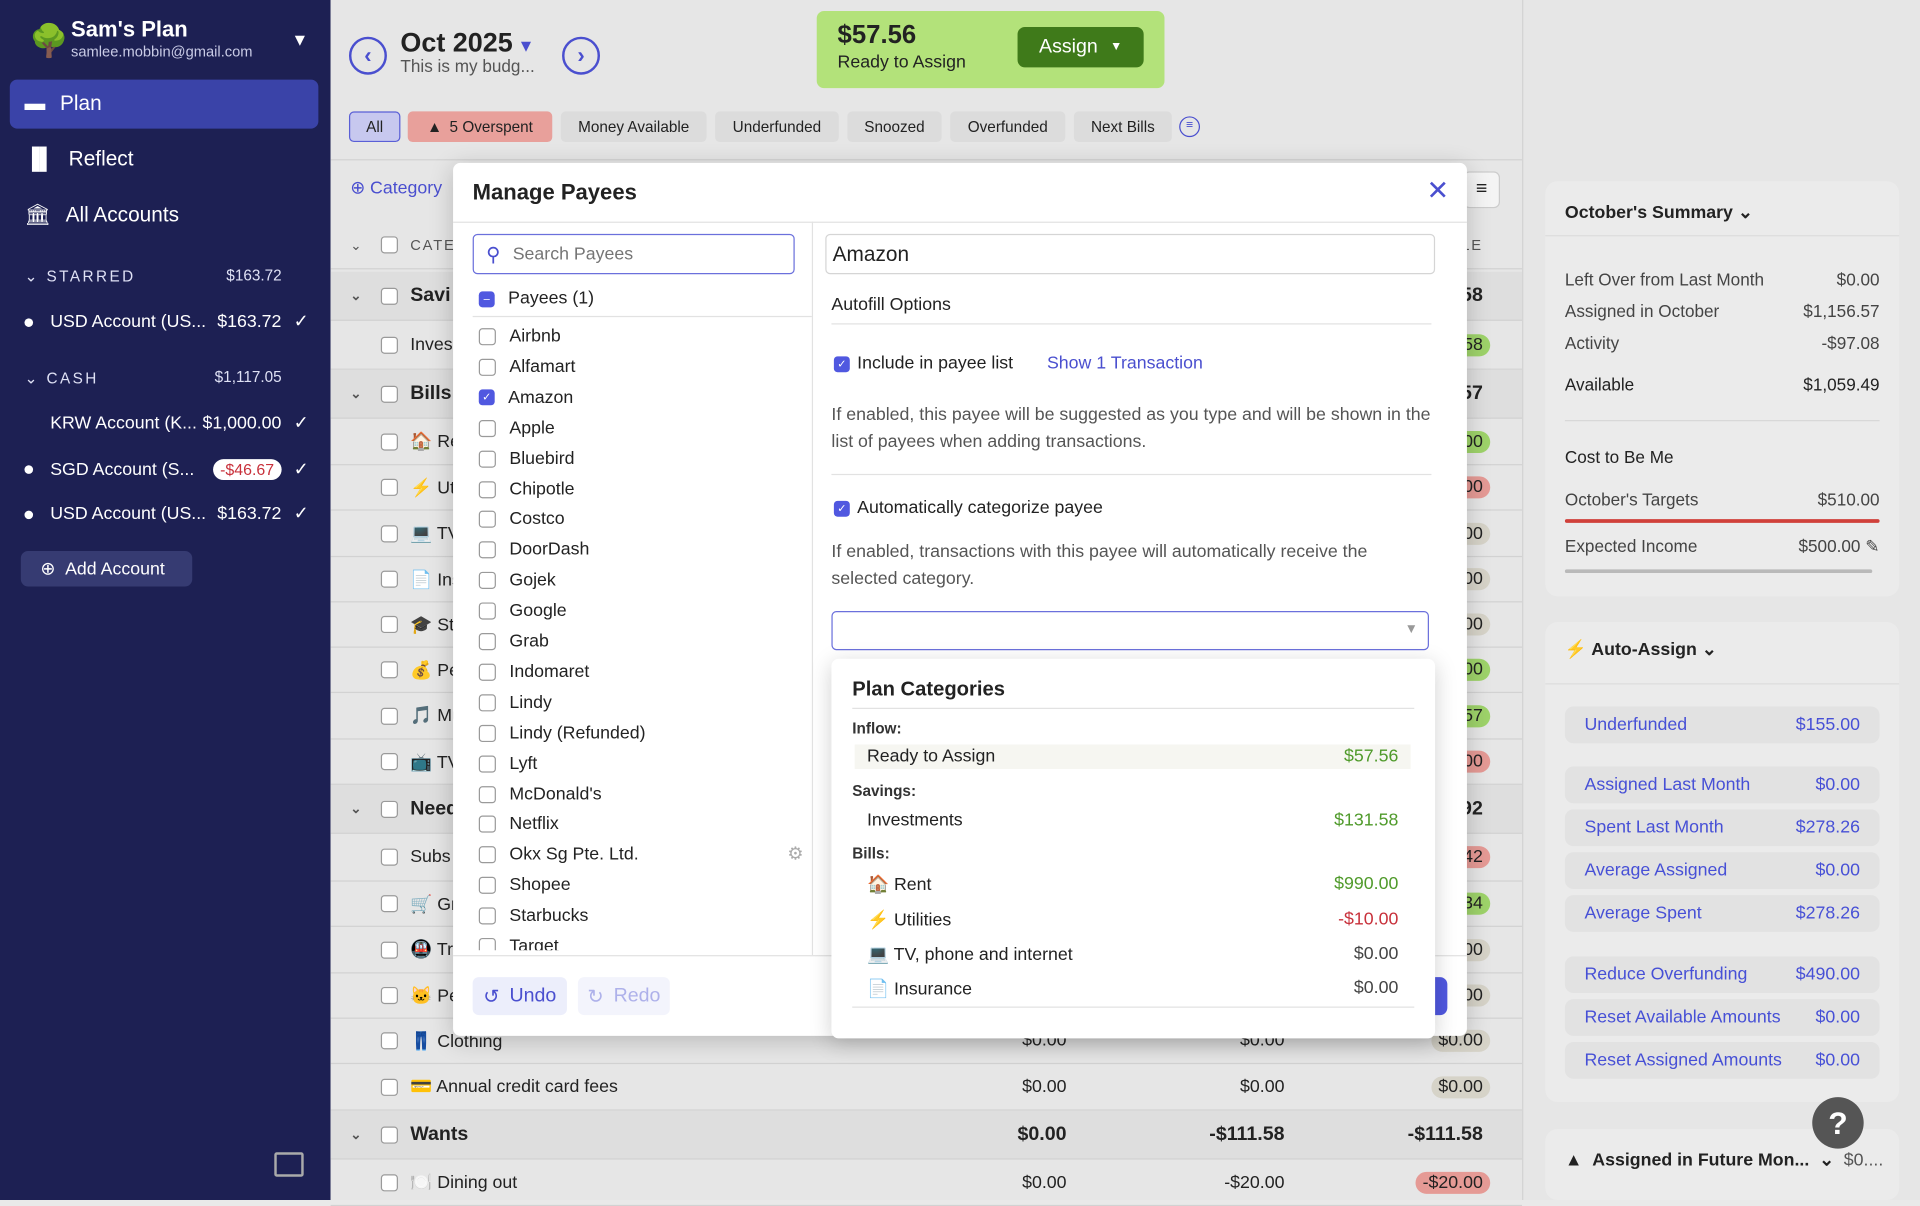  I want to click on payee-name-input: Amazon, so click(1130, 254).